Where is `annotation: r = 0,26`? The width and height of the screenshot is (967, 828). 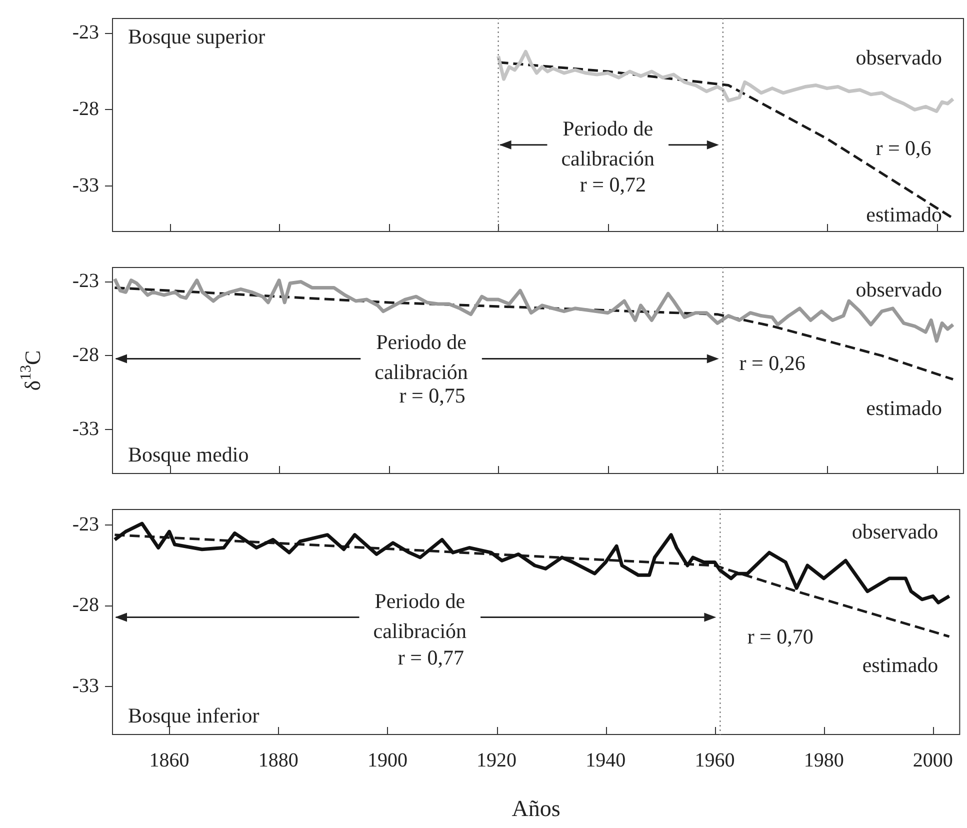 annotation: r = 0,26 is located at coordinates (772, 363).